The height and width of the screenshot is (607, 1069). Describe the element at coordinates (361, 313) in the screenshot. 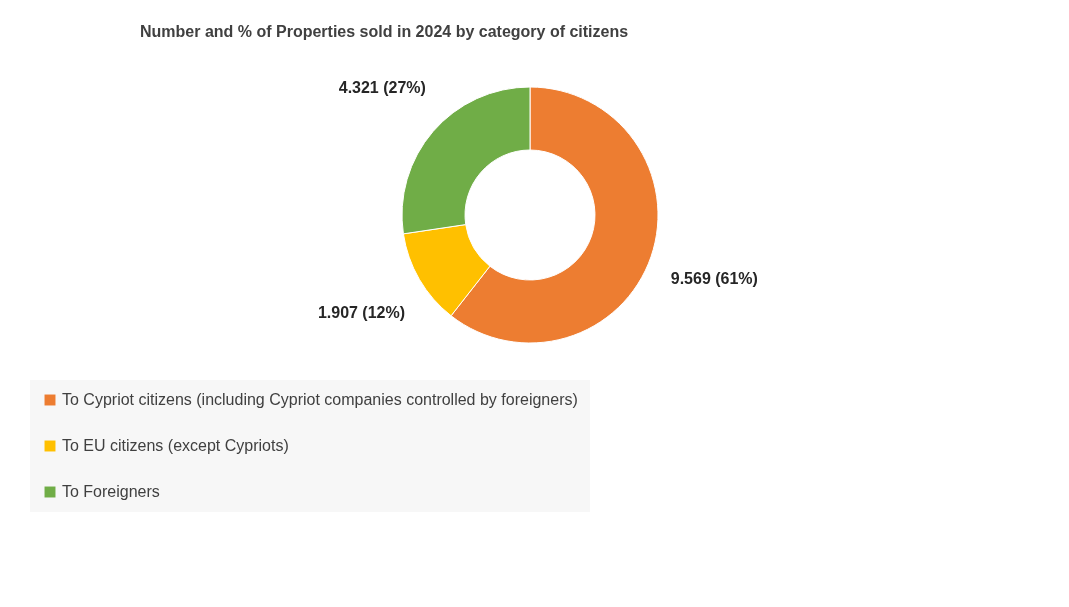

I see `data-label: 1.907 (12%)` at that location.